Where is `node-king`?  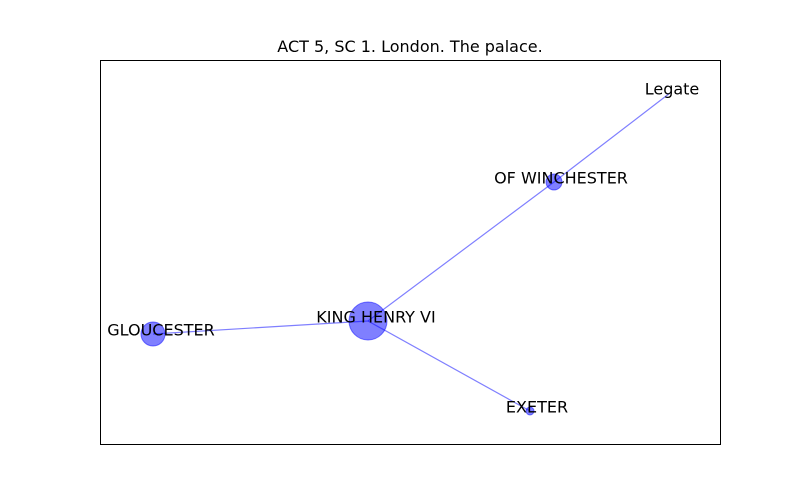
node-king is located at coordinates (368, 321).